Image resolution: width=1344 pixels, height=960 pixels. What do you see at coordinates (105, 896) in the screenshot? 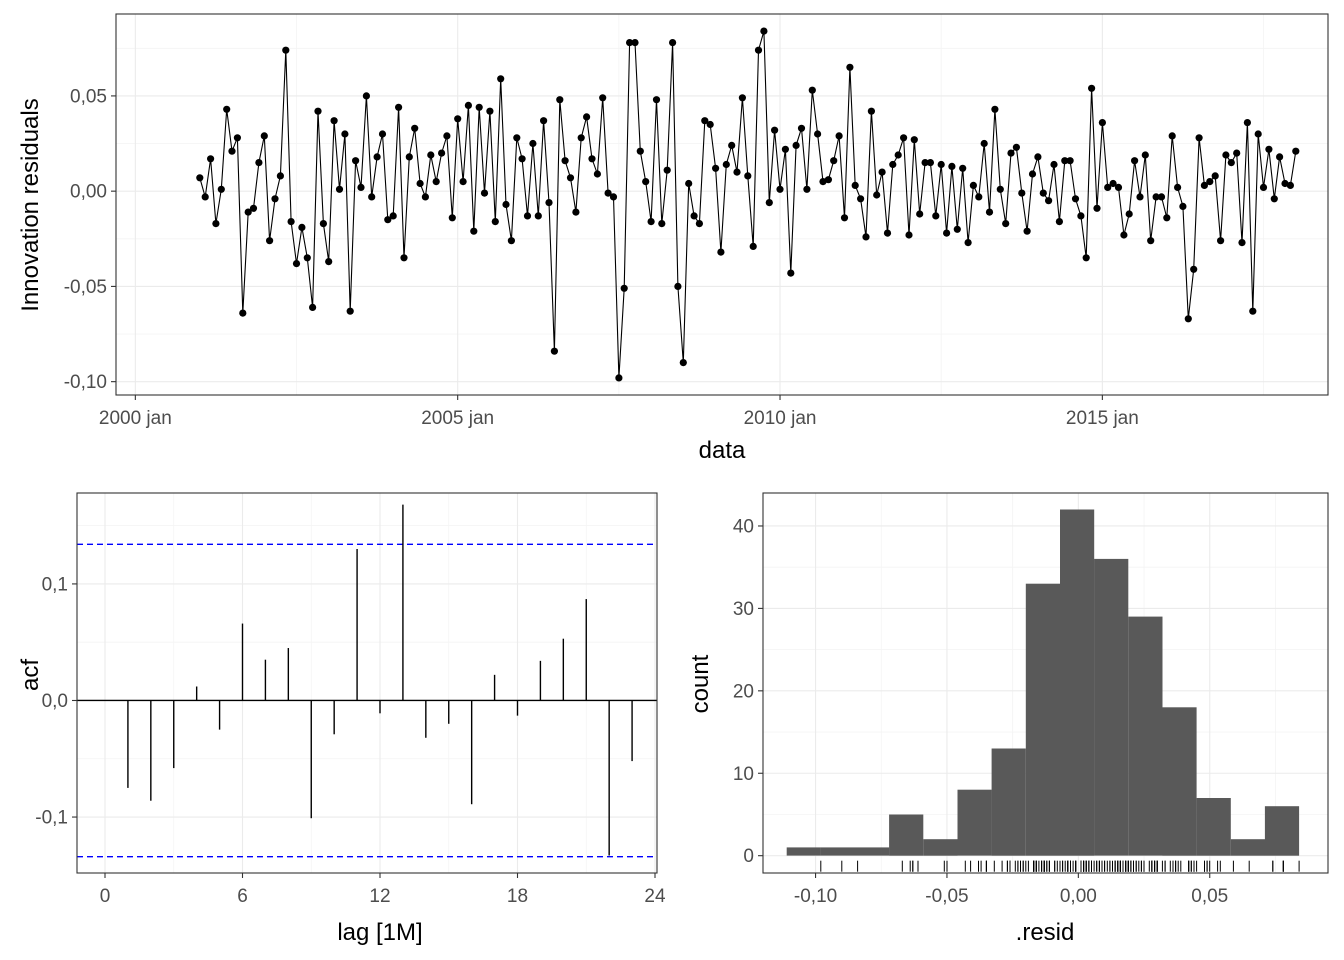
I see `x-tick-label: 0` at bounding box center [105, 896].